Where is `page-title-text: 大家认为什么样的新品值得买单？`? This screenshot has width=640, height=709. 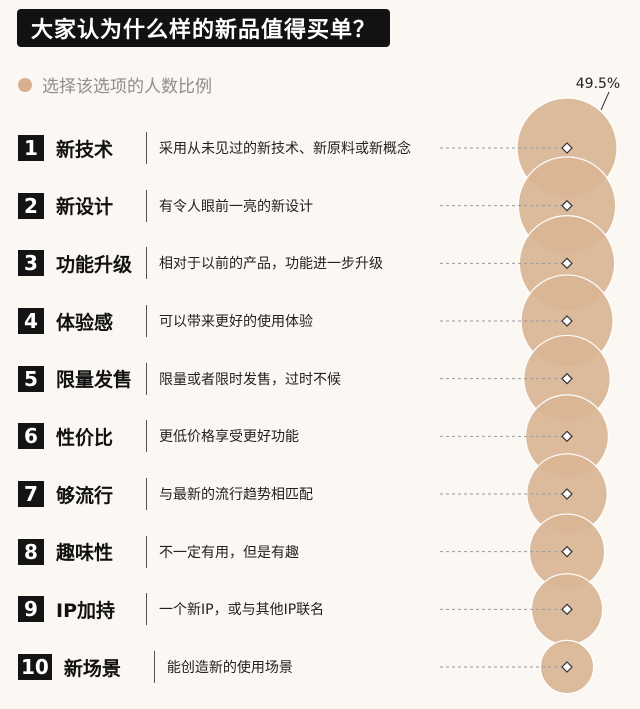 page-title-text: 大家认为什么样的新品值得买单？ is located at coordinates (204, 30).